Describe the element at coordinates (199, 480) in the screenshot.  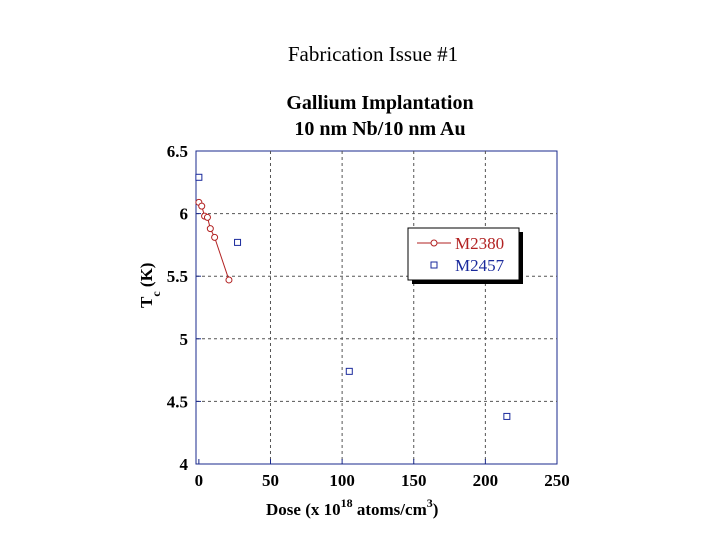
I see `x-tick-label: 0` at that location.